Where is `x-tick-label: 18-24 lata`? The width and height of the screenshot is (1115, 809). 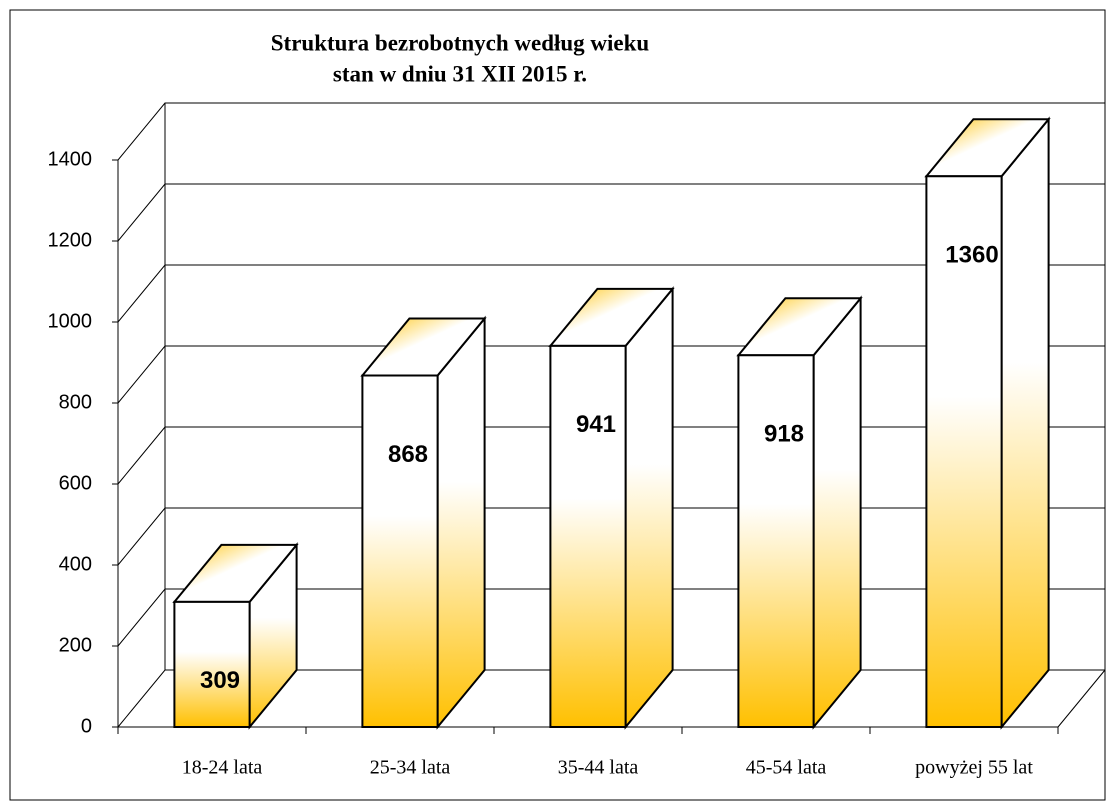 x-tick-label: 18-24 lata is located at coordinates (222, 768).